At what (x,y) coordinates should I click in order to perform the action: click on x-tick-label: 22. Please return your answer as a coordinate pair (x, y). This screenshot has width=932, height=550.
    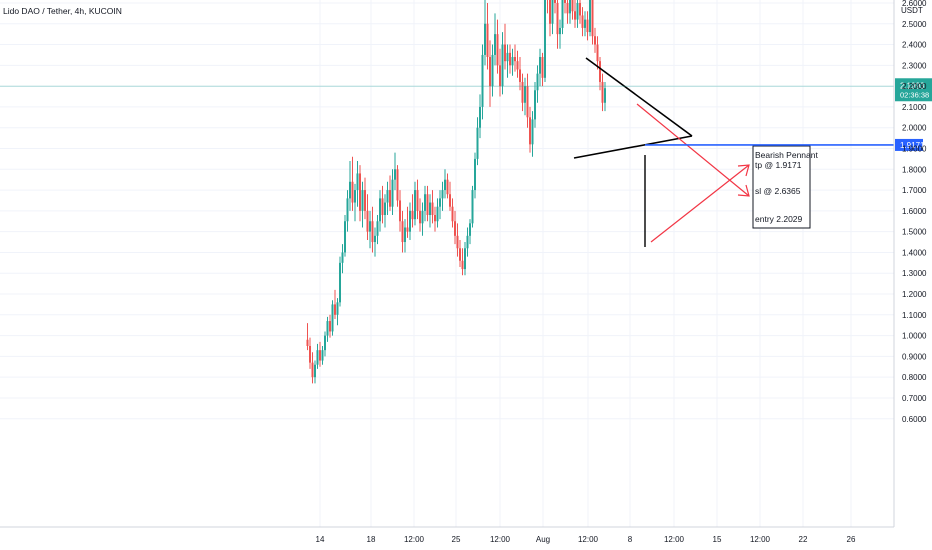
    Looking at the image, I should click on (803, 539).